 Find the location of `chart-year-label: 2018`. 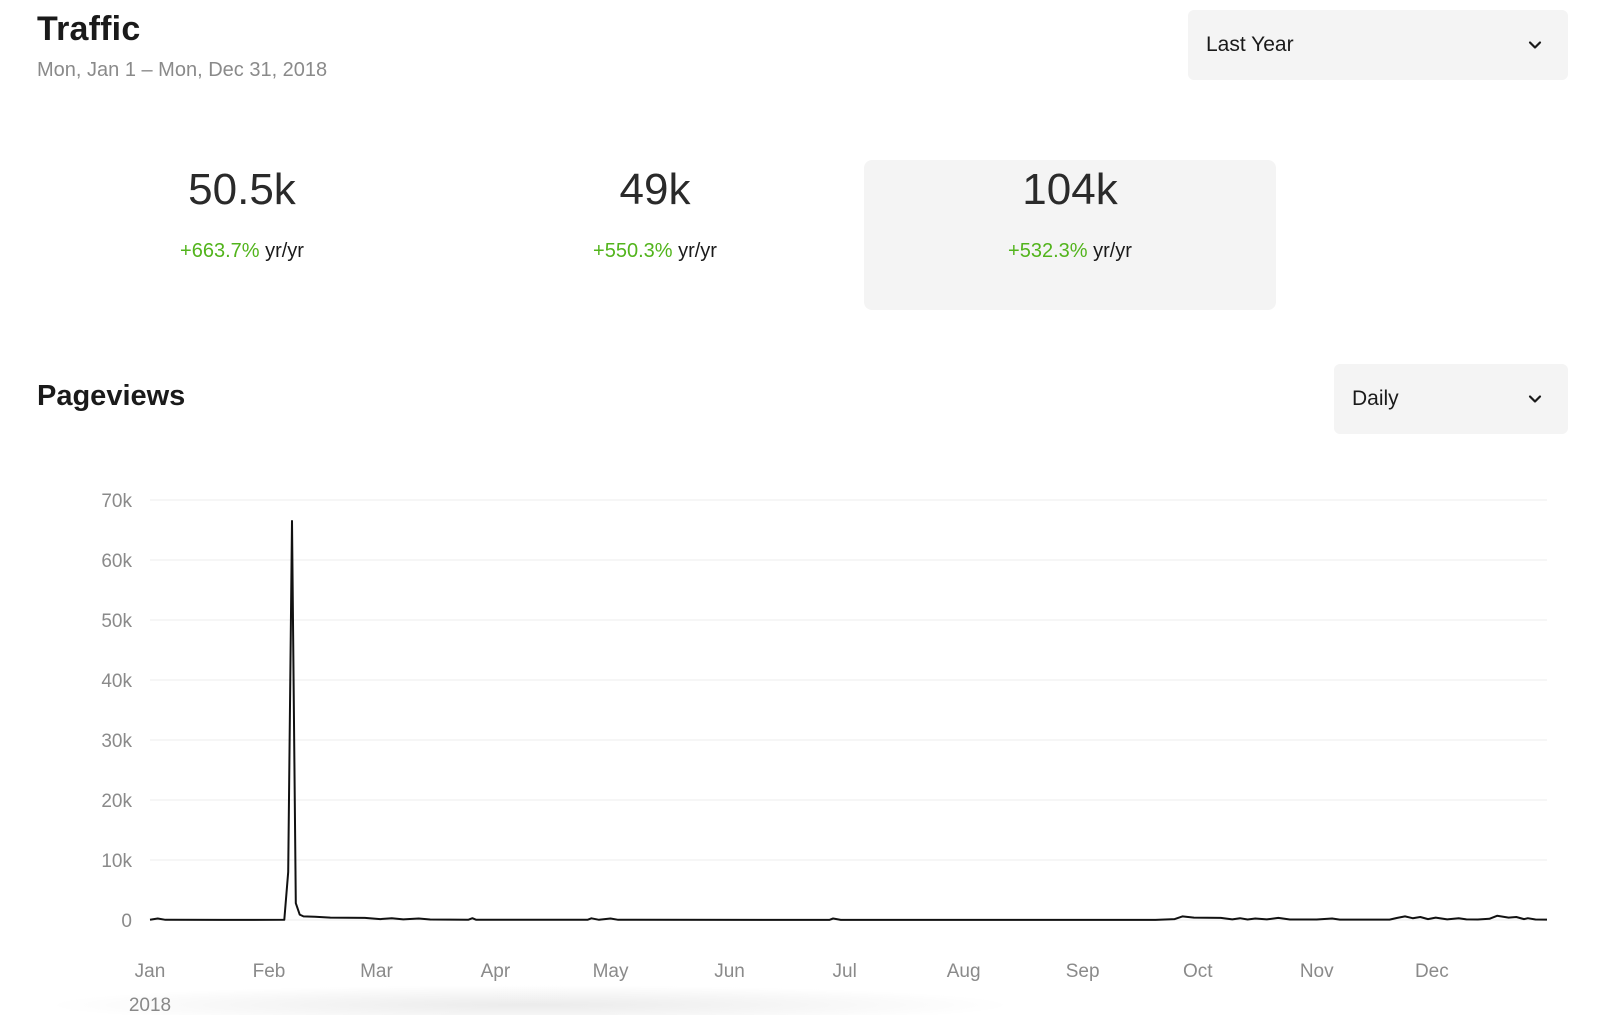

chart-year-label: 2018 is located at coordinates (150, 1005).